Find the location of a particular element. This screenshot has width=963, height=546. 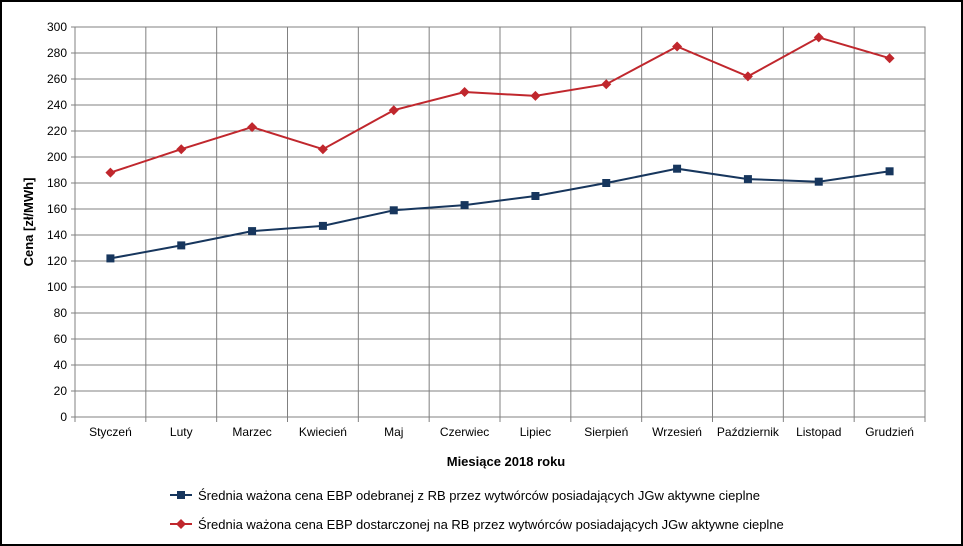

y-tick-label: 60 is located at coordinates (61, 339).